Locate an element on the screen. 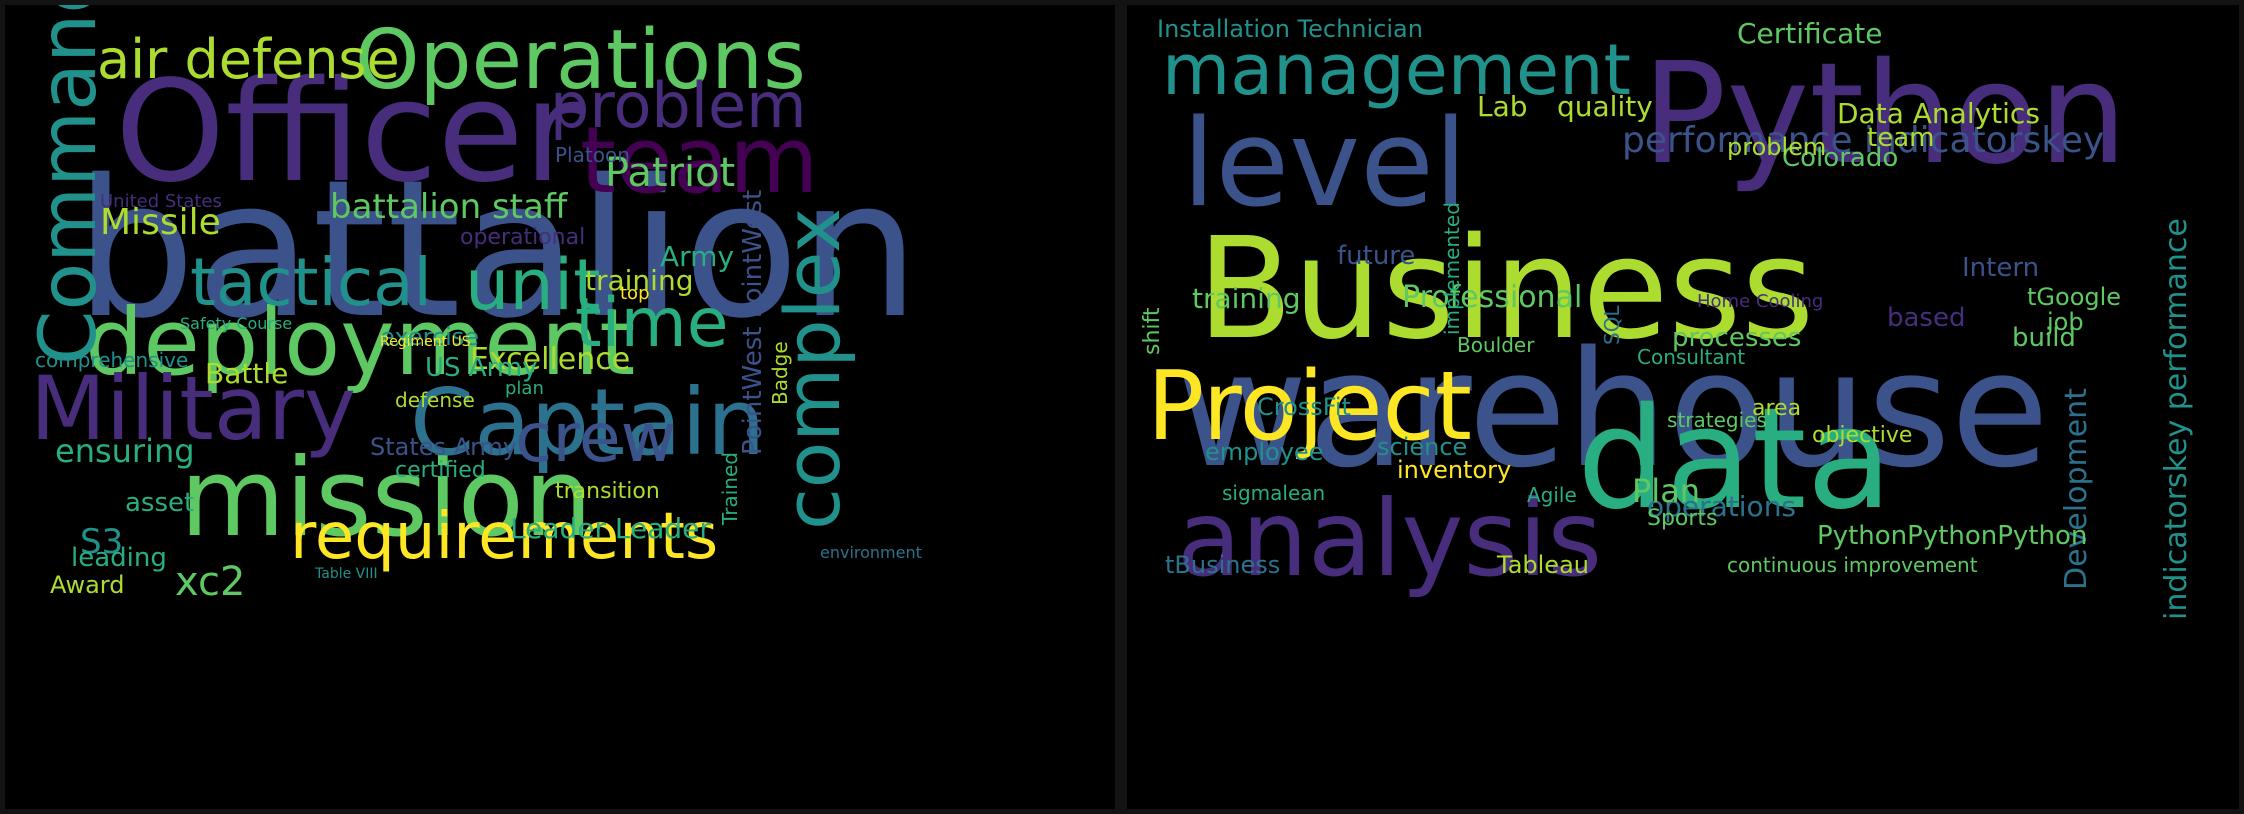  word-left-39: defense is located at coordinates (435, 400).